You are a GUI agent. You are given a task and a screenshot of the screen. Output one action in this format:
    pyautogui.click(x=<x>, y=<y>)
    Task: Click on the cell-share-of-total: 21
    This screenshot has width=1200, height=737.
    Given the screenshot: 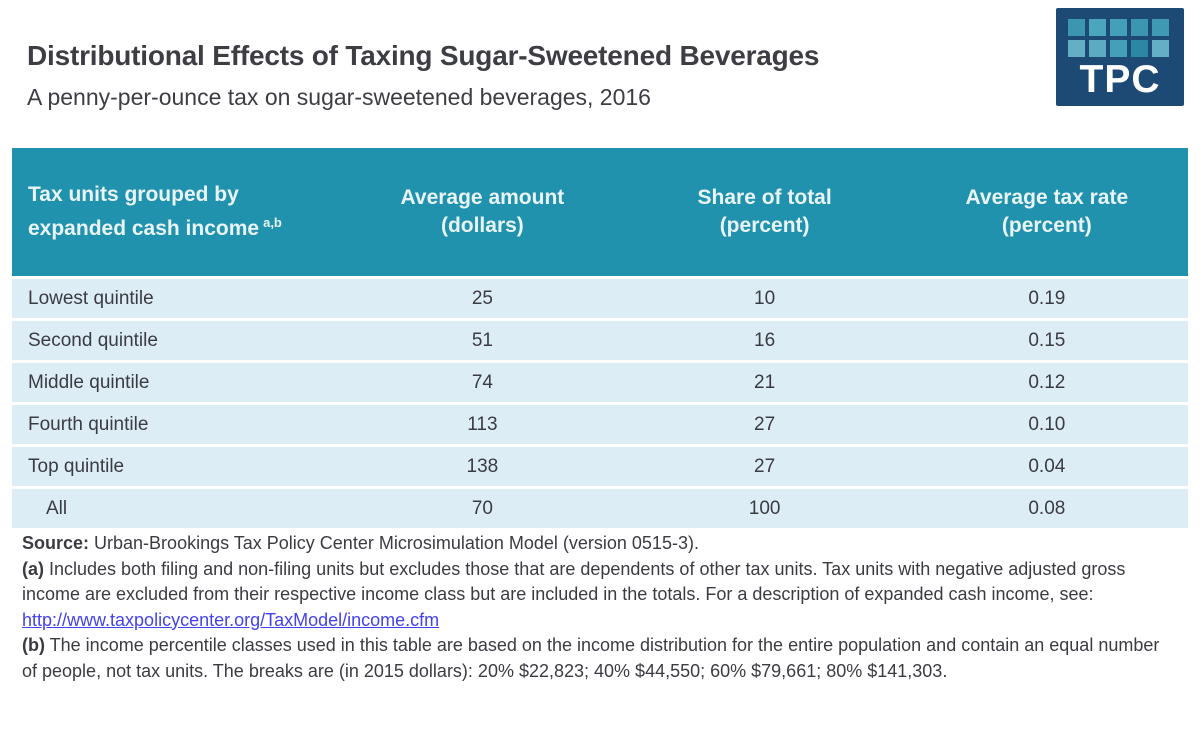 What is the action you would take?
    pyautogui.click(x=765, y=382)
    